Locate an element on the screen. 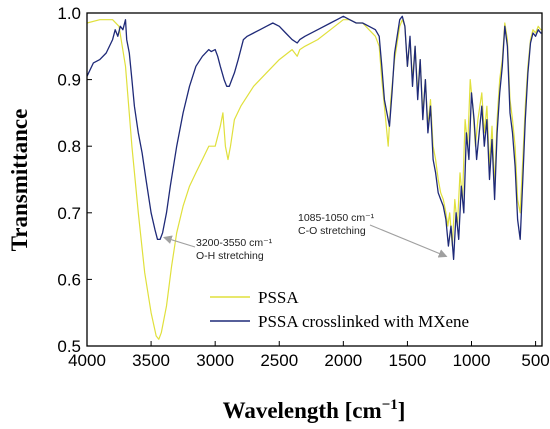  annotation-text: 1085-1050 cm⁻¹ is located at coordinates (336, 218).